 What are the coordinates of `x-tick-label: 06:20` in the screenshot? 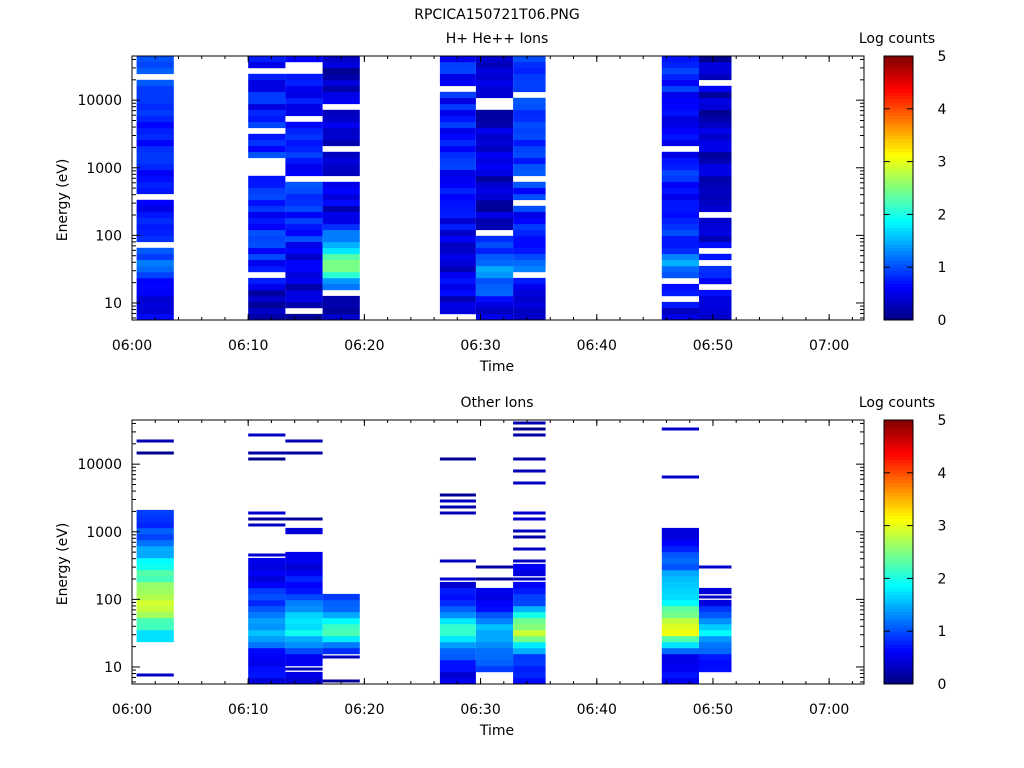 It's located at (364, 710).